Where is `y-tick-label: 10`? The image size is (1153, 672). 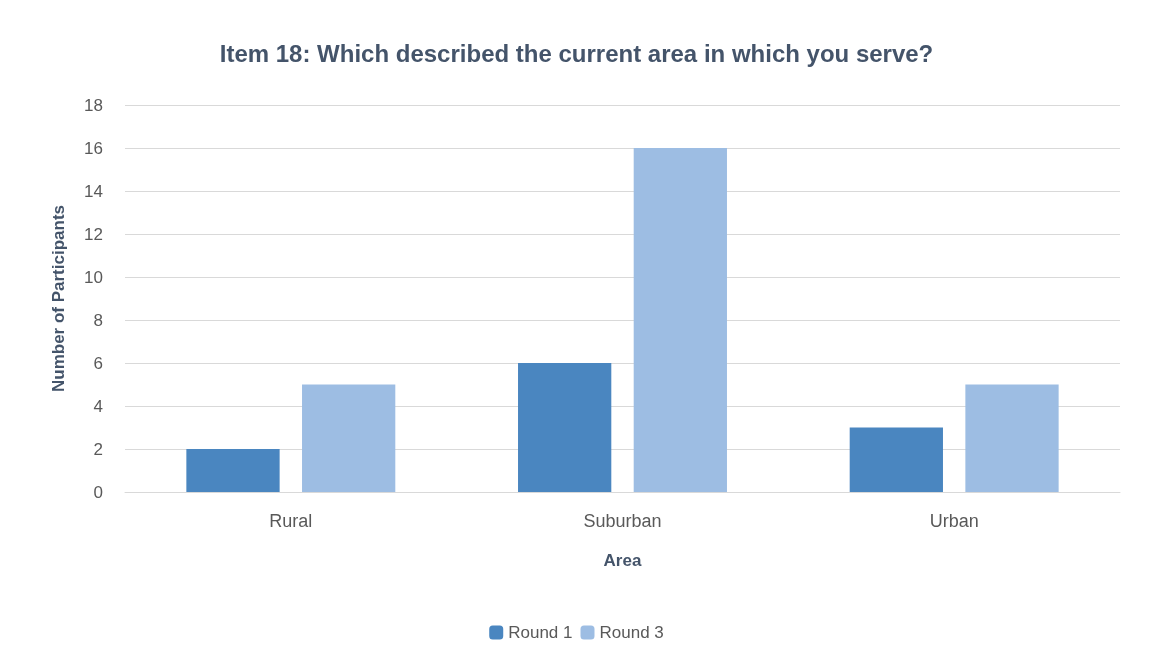 y-tick-label: 10 is located at coordinates (93, 277).